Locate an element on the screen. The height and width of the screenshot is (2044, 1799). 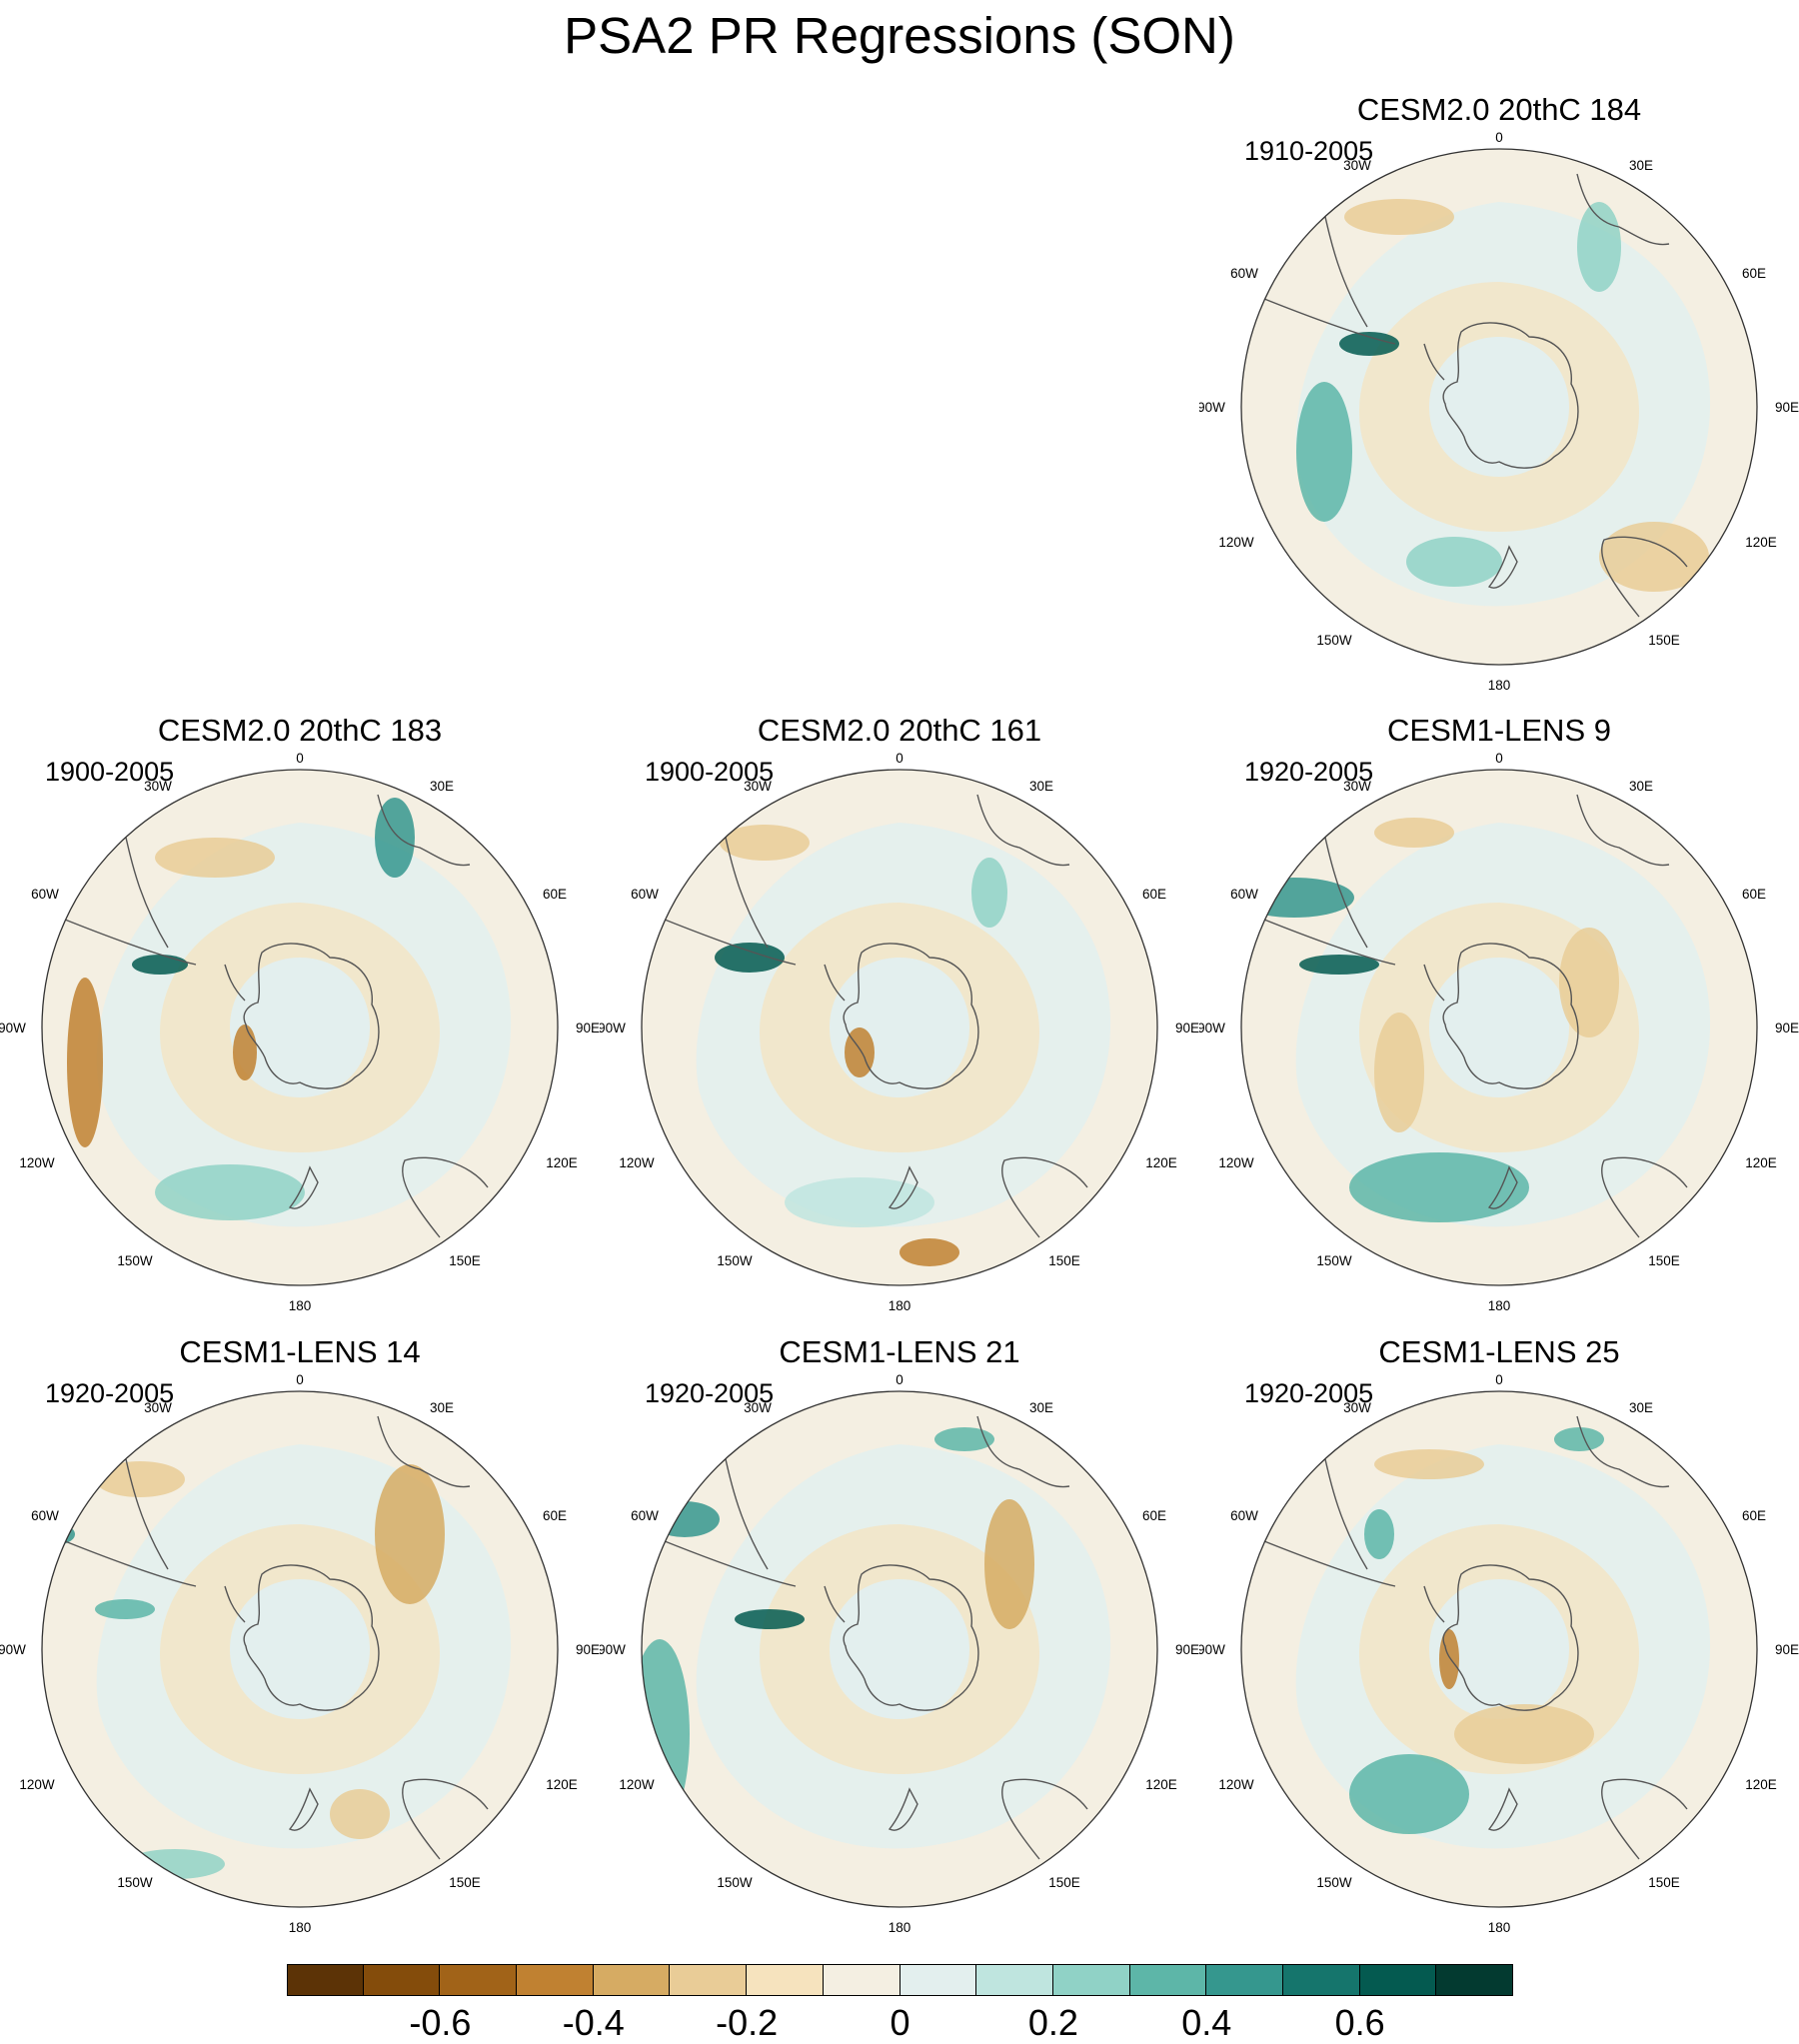
colorbar-tick-label: -0.2 is located at coordinates (747, 2022).